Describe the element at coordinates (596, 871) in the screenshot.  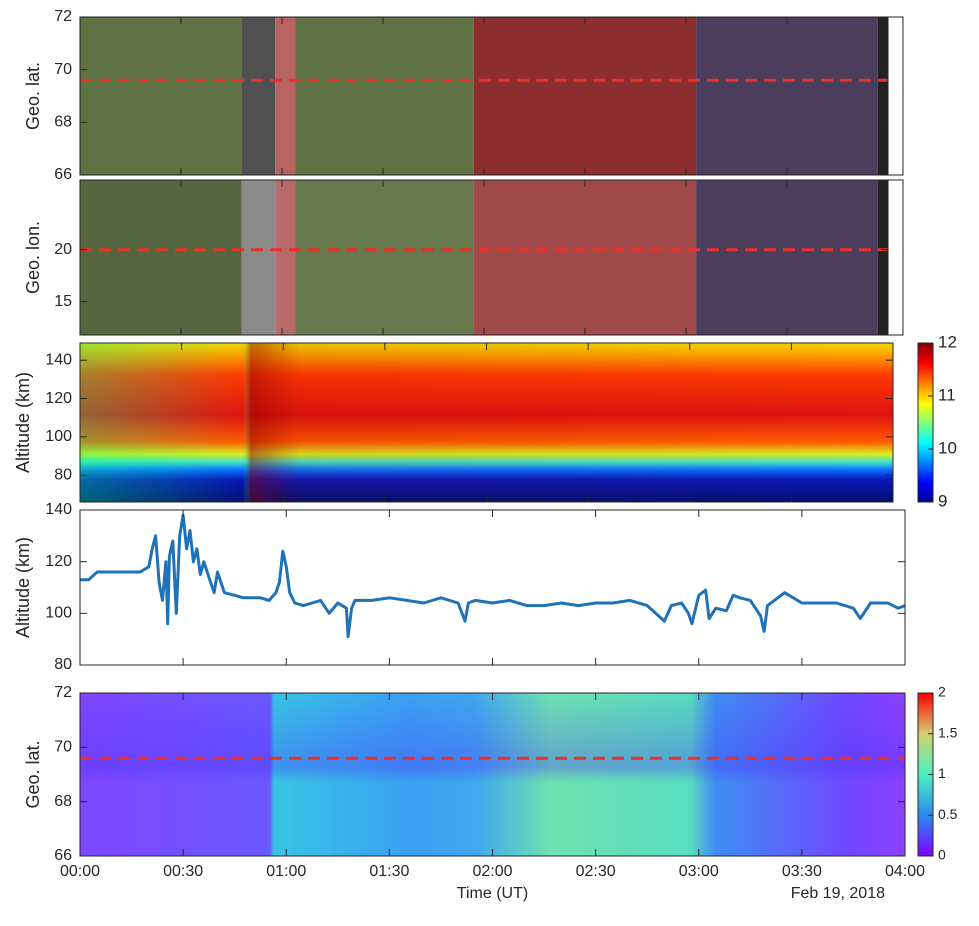
I see `x-tick-label: 02:30` at that location.